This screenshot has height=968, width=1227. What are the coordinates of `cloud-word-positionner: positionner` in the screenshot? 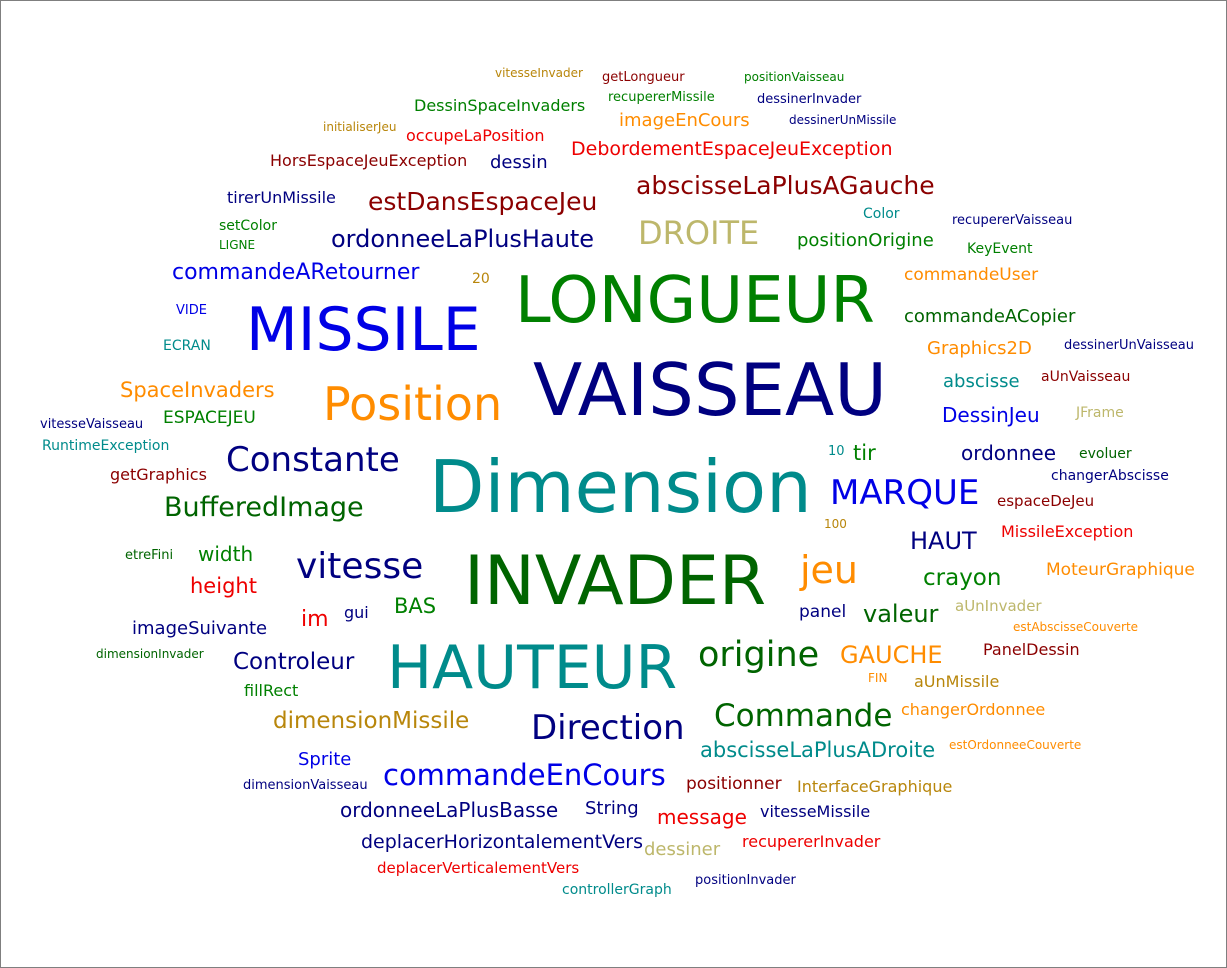 It's located at (734, 784).